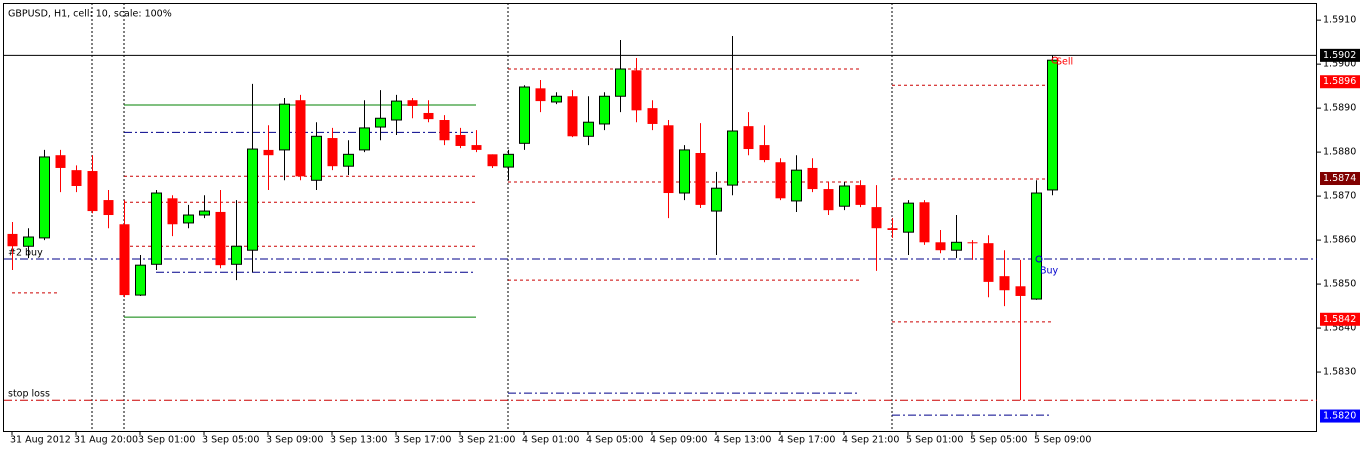  Describe the element at coordinates (422, 440) in the screenshot. I see `x-tick-label: 3 Sep 17:00` at that location.